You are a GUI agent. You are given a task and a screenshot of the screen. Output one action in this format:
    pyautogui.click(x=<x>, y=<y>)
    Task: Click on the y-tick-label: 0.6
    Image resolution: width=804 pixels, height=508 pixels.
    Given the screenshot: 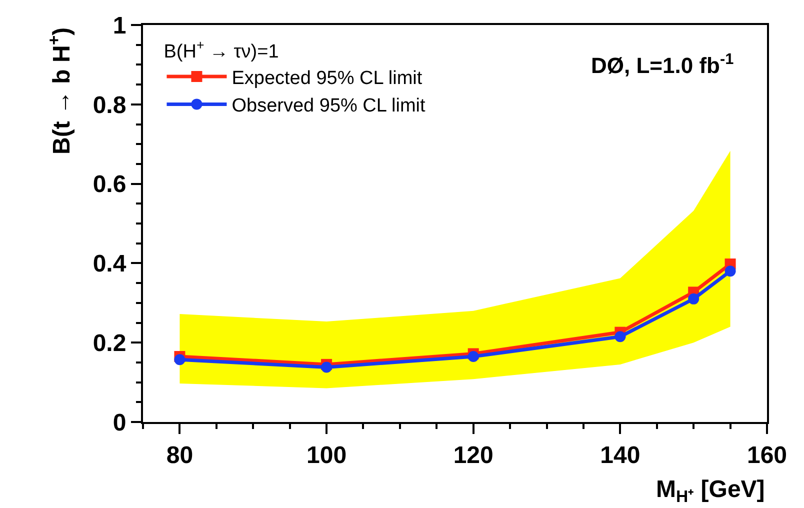 What is the action you would take?
    pyautogui.click(x=109, y=184)
    